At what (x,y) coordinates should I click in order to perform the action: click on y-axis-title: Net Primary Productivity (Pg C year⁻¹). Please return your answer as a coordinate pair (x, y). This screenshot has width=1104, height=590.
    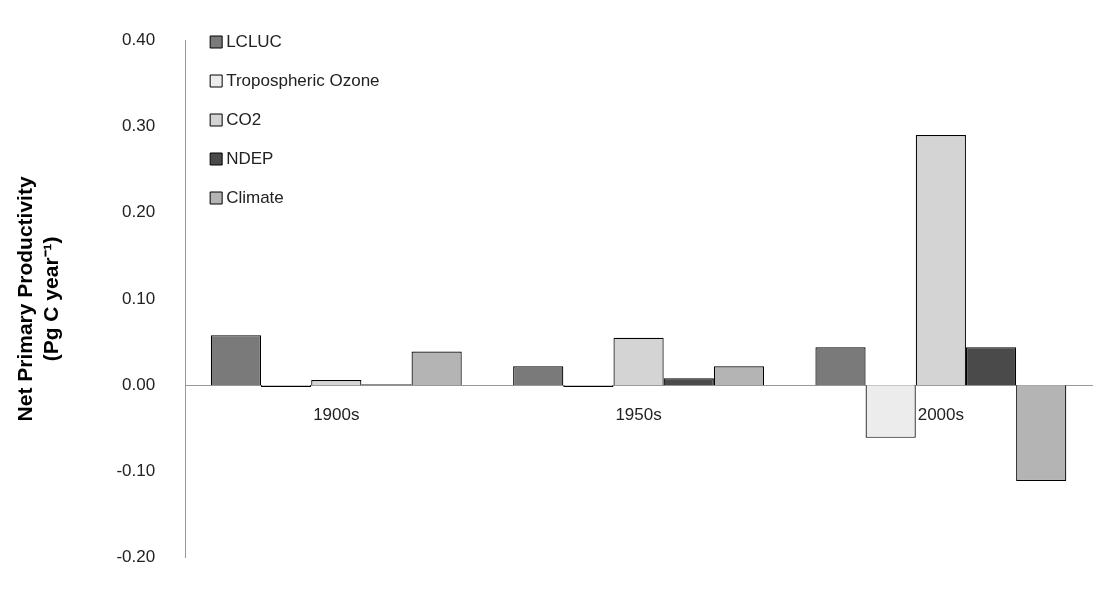
    Looking at the image, I should click on (37, 299).